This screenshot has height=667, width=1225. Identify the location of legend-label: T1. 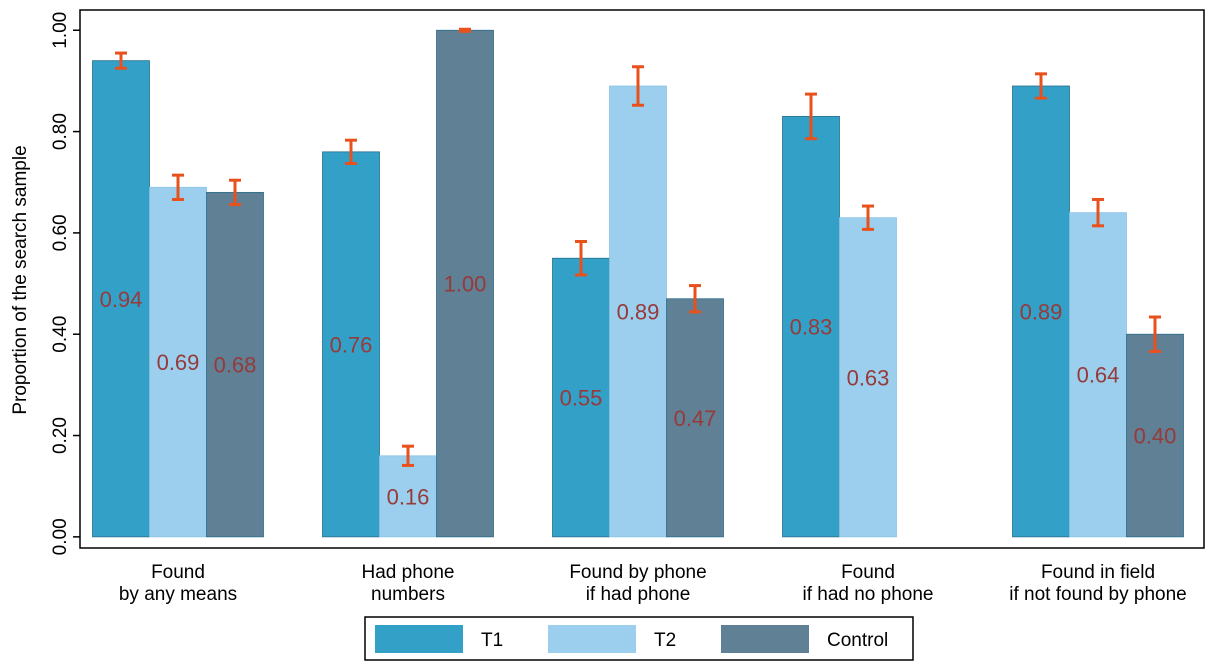
(492, 640).